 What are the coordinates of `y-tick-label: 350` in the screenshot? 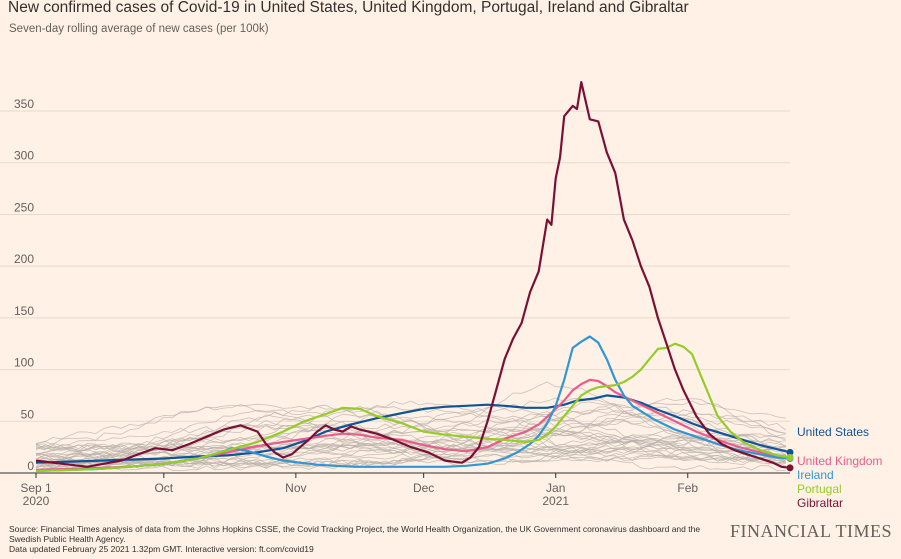 It's located at (24, 104).